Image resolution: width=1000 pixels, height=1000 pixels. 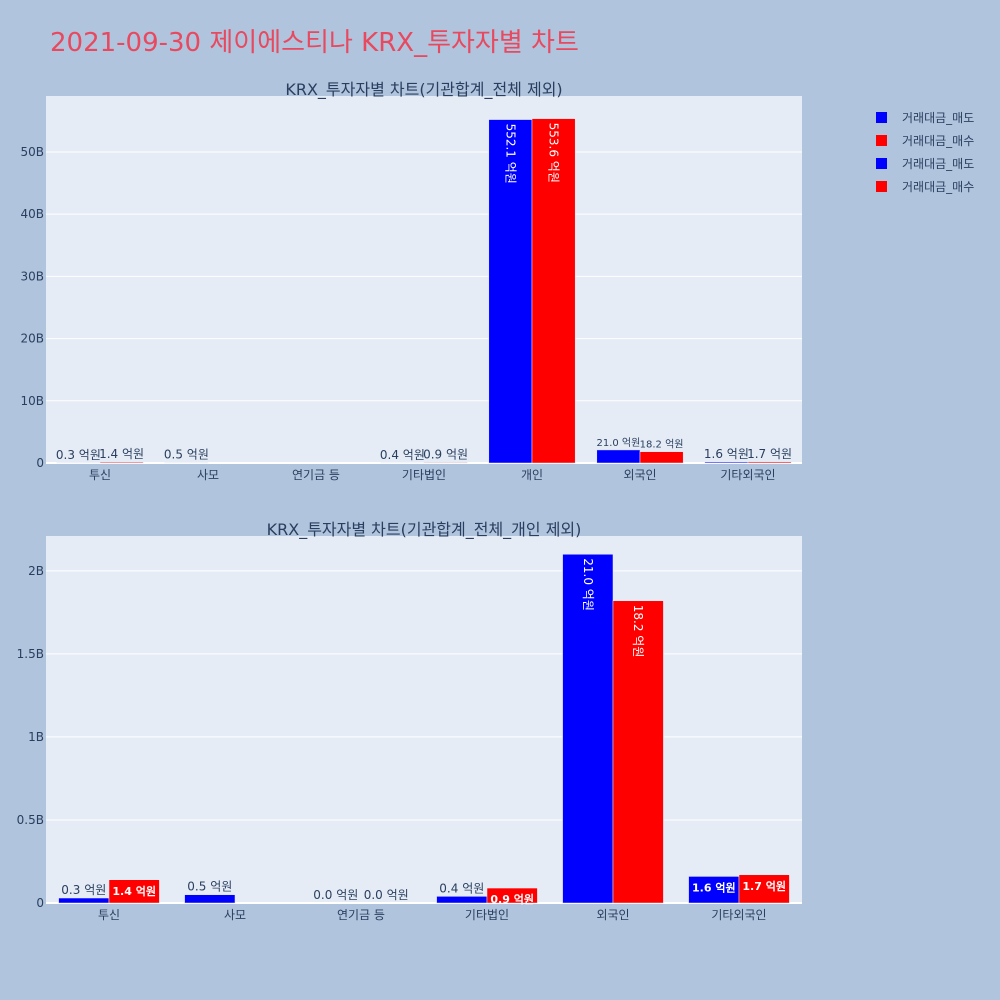 What do you see at coordinates (423, 90) in the screenshot?
I see `chart-title: KRX_투자자별 차트(기관합계_전체 제외)` at bounding box center [423, 90].